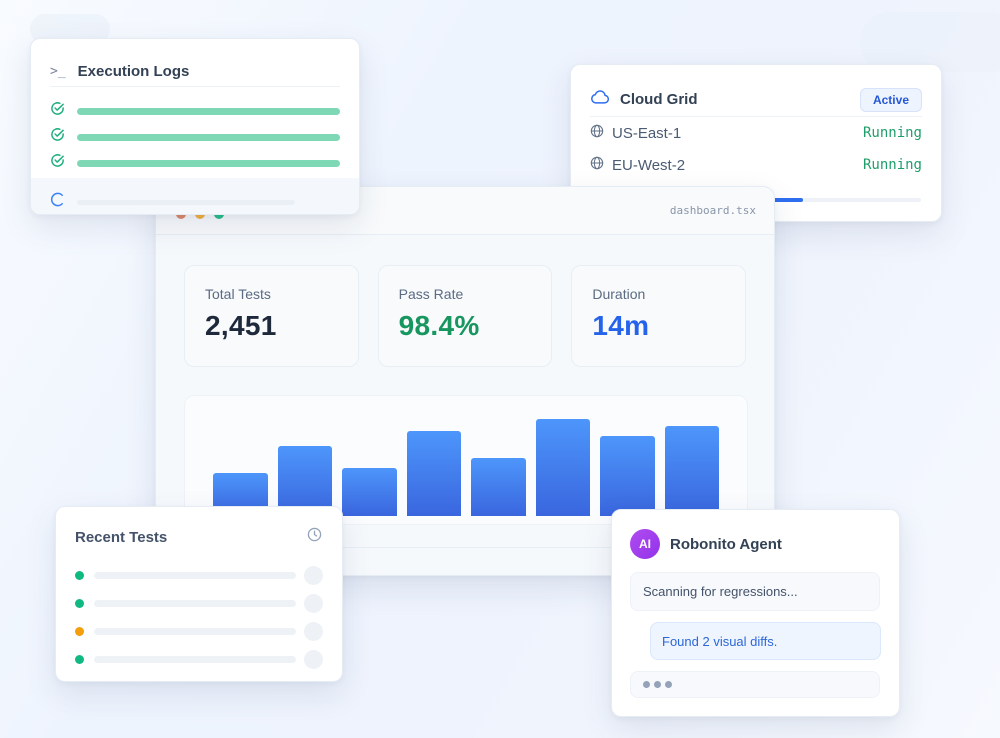 This screenshot has width=1000, height=738. What do you see at coordinates (58, 71) in the screenshot?
I see `terminal-icon: >_` at bounding box center [58, 71].